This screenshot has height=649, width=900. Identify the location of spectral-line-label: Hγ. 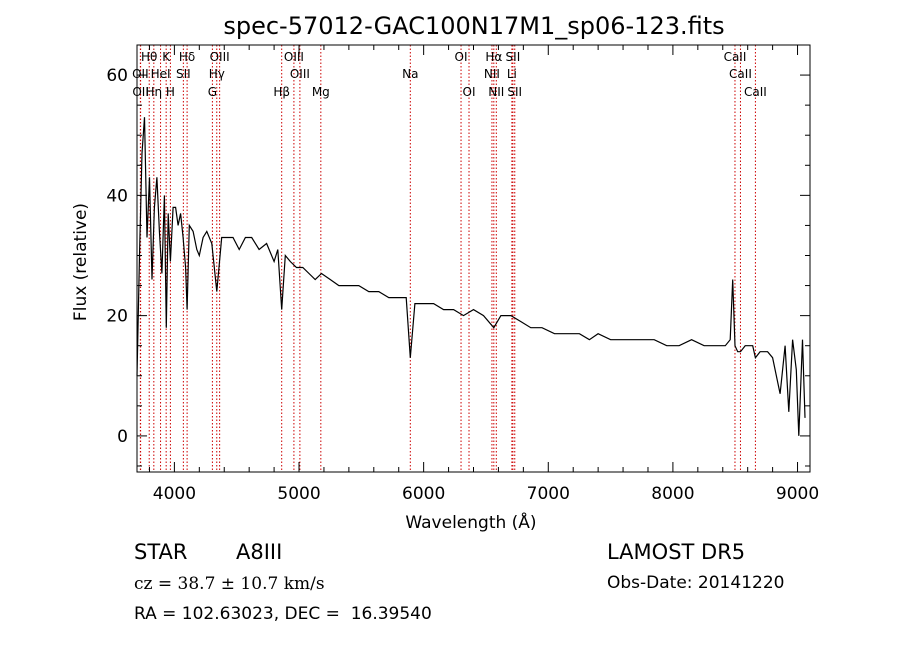
(217, 74).